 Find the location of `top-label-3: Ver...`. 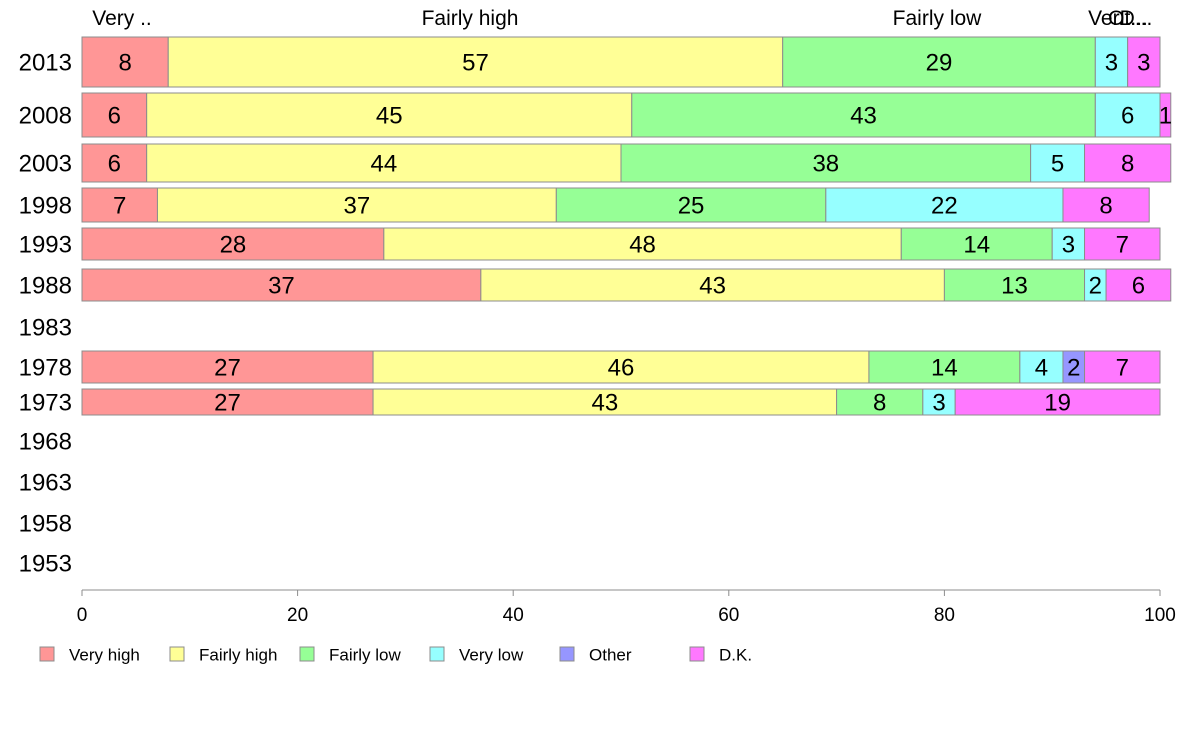

top-label-3: Ver... is located at coordinates (1112, 18).